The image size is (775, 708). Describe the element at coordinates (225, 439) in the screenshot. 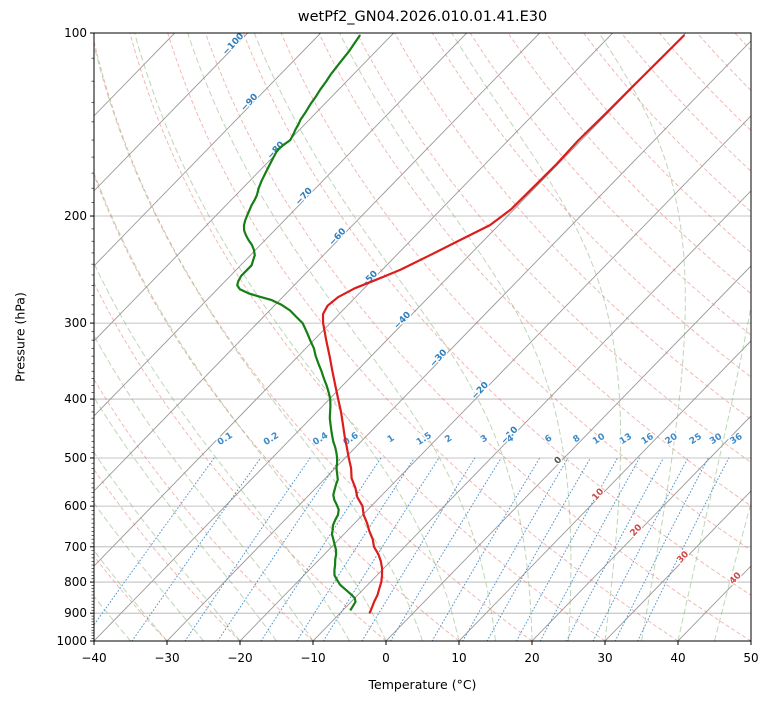

I see `mixing-ratio-label: 0.1` at that location.